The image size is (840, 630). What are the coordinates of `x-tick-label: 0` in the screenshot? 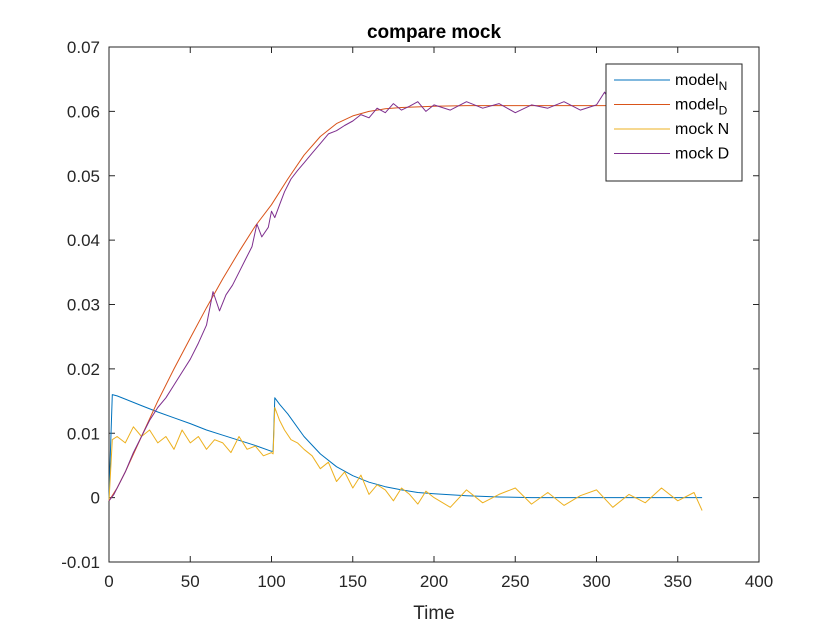 It's located at (108, 581).